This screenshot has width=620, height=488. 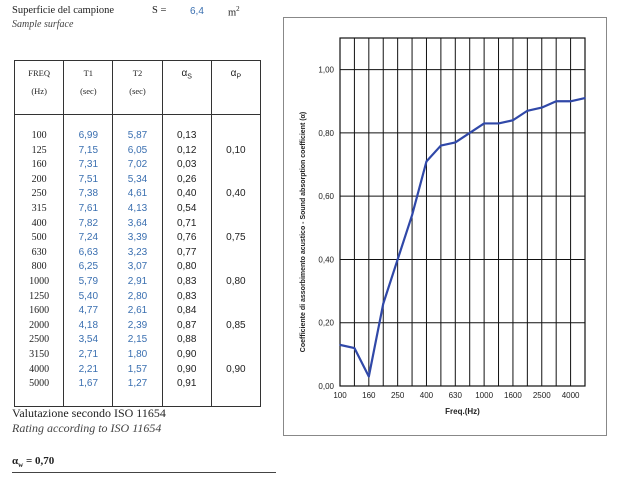 I want to click on x-tick-label: 4000, so click(x=571, y=395).